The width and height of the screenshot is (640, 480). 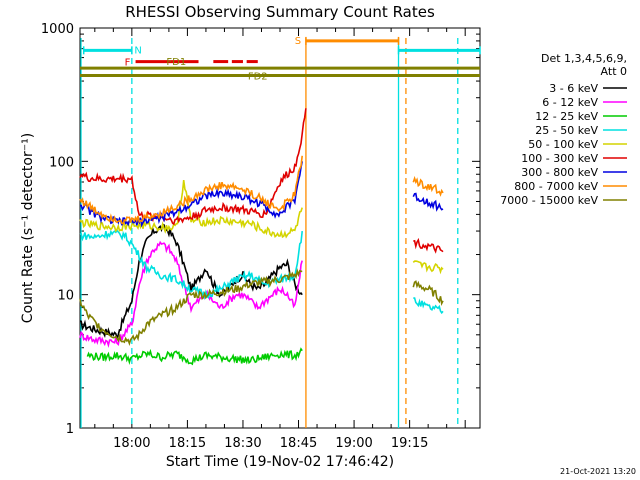 I want to click on state-bar-label: N, so click(x=137, y=50).